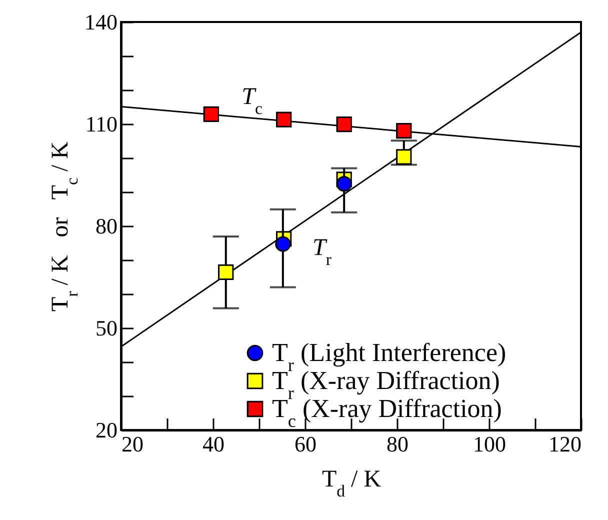 The width and height of the screenshot is (608, 520). What do you see at coordinates (305, 444) in the screenshot?
I see `x-tick-label: 60` at bounding box center [305, 444].